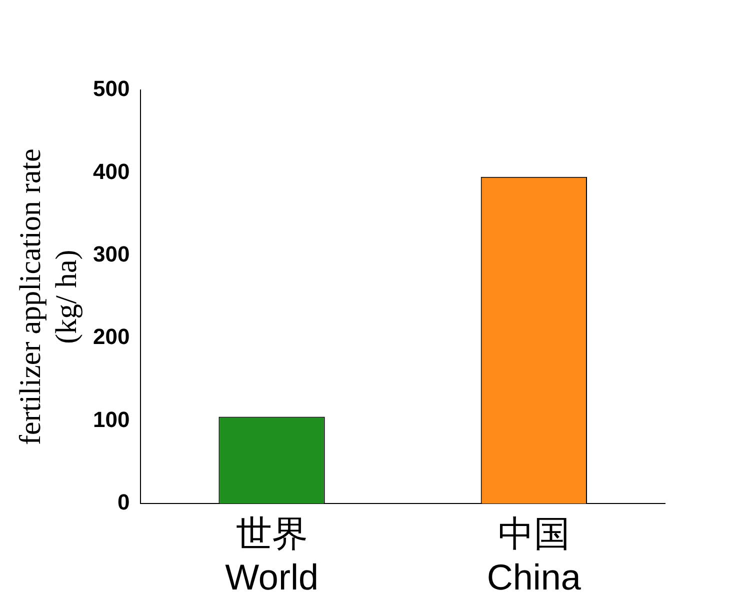 Image resolution: width=735 pixels, height=604 pixels. What do you see at coordinates (111, 254) in the screenshot?
I see `y-tick-label: 300` at bounding box center [111, 254].